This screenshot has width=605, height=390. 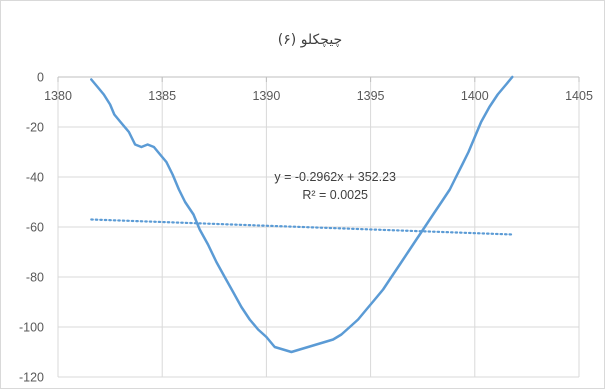 What do you see at coordinates (162, 96) in the screenshot?
I see `x-tick-label: 1385` at bounding box center [162, 96].